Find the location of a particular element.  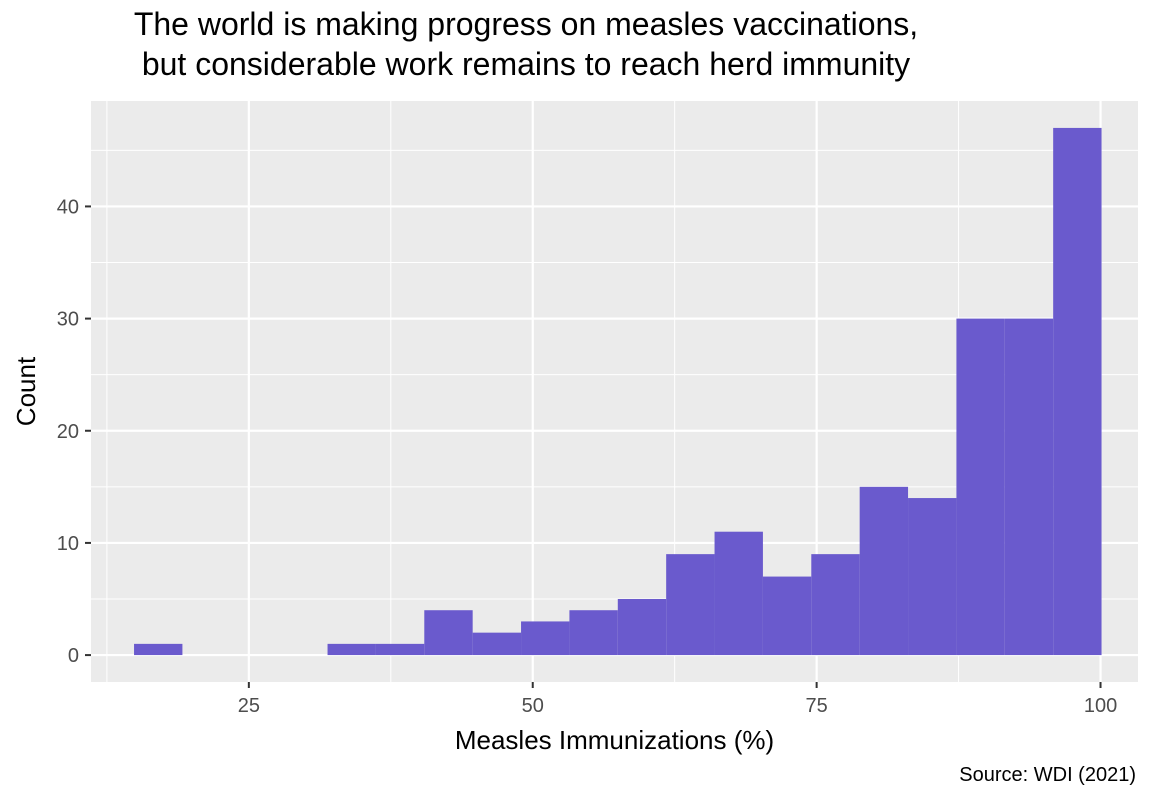

y-tick-label: 20 is located at coordinates (68, 432).